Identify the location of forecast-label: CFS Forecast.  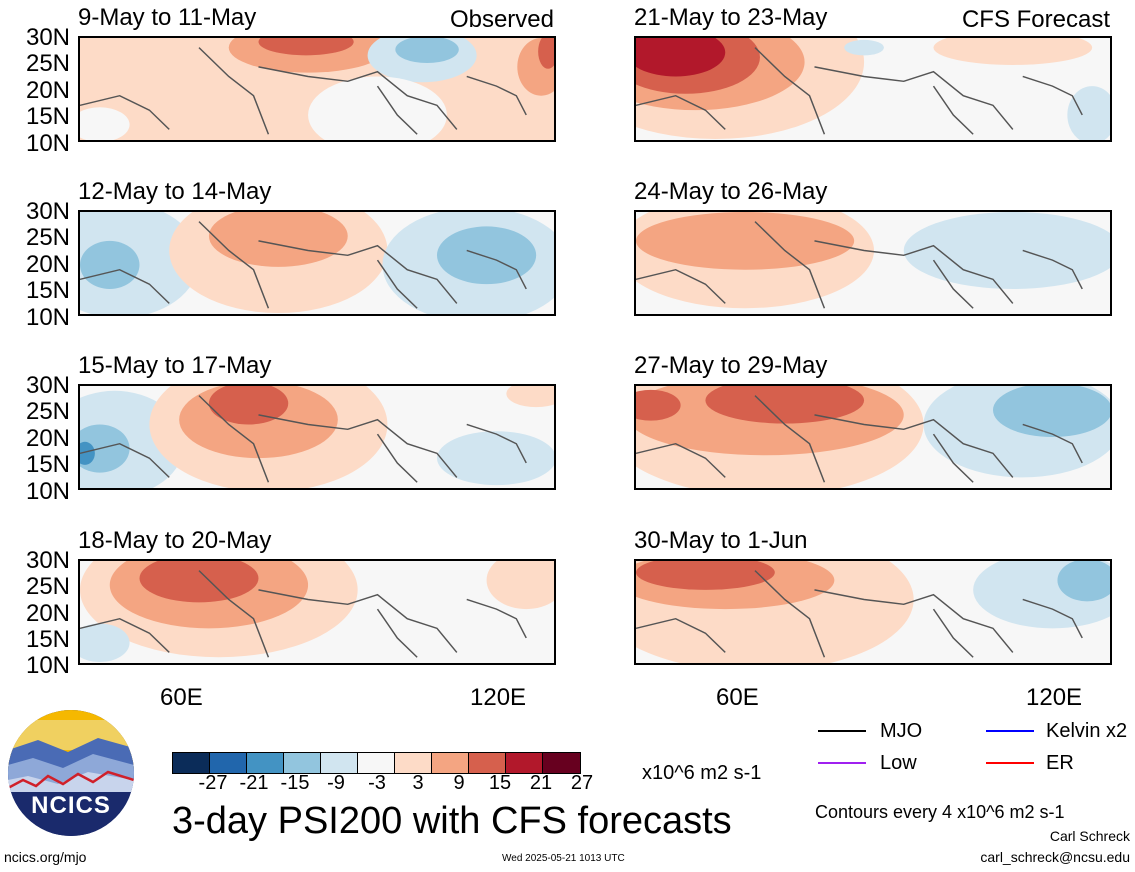
(1035, 19).